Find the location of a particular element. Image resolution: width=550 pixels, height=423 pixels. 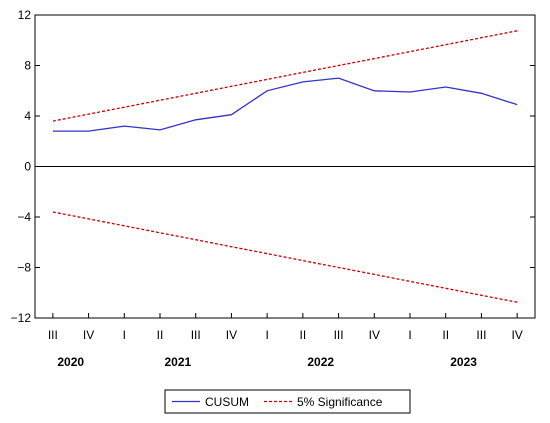

legend-label-cusum: CUSUM is located at coordinates (227, 402).